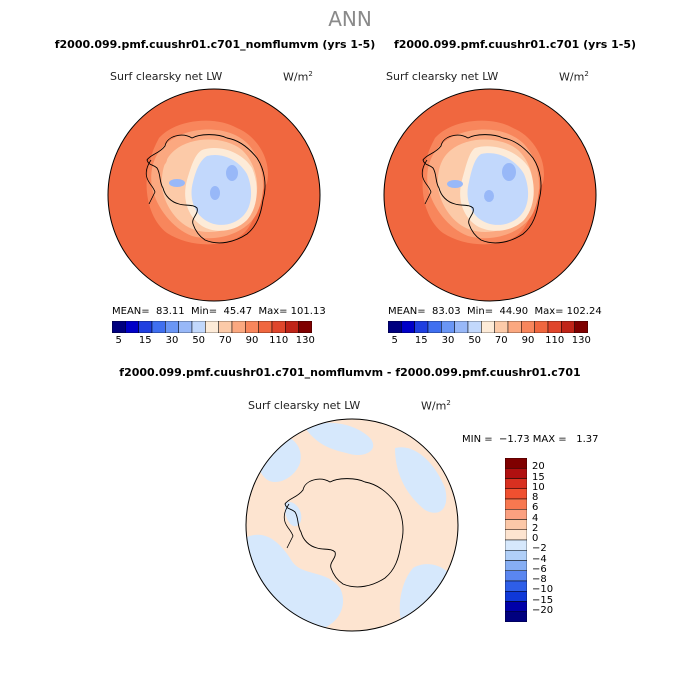  What do you see at coordinates (252, 340) in the screenshot?
I see `panel1-colorbar-tick-label: 90` at bounding box center [252, 340].